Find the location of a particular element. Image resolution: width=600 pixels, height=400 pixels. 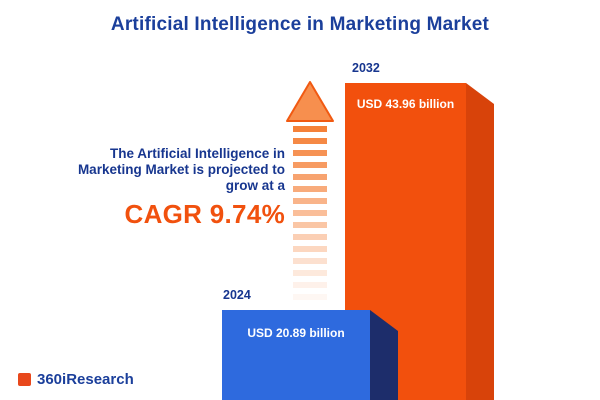

bar-2024-front is located at coordinates (296, 355).